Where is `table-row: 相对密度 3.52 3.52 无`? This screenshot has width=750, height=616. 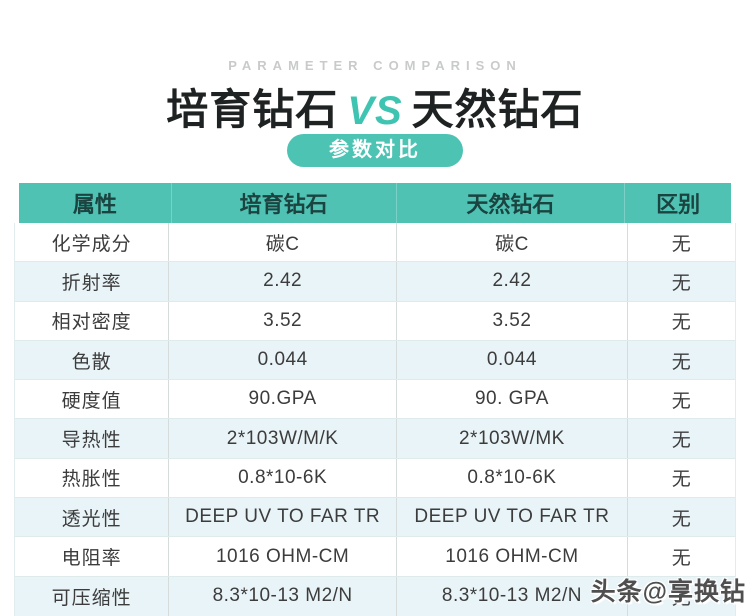 table-row: 相对密度 3.52 3.52 无 is located at coordinates (375, 321).